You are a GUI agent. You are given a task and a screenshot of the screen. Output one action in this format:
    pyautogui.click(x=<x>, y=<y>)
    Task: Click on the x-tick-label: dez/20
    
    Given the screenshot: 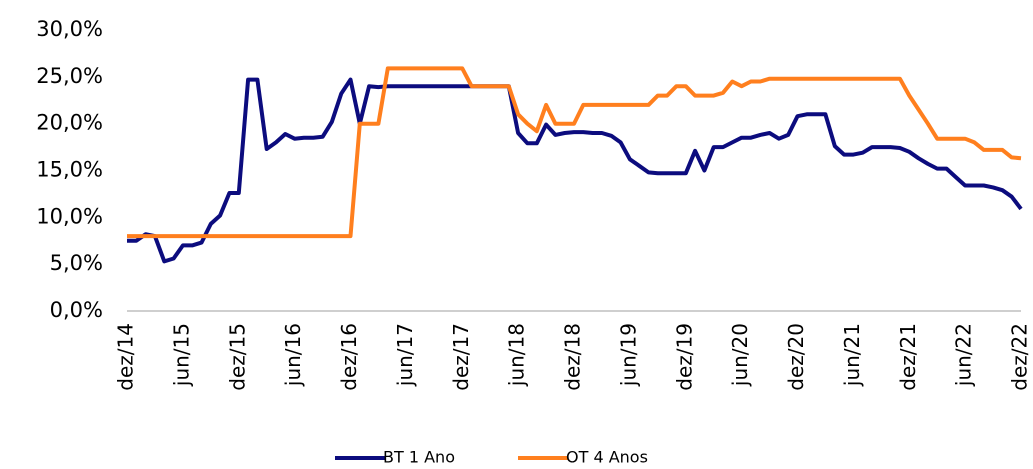 What is the action you would take?
    pyautogui.click(x=796, y=357)
    